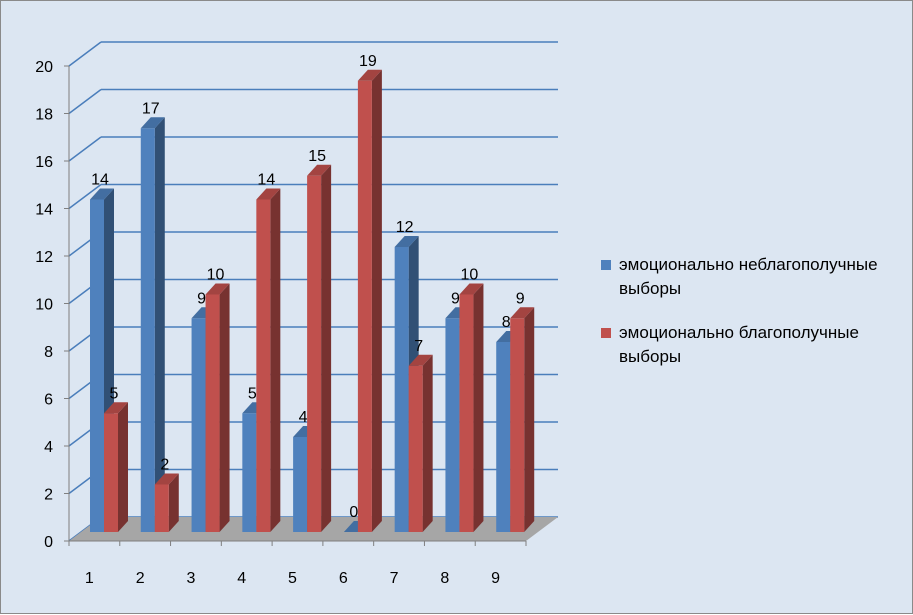  Describe the element at coordinates (89, 578) in the screenshot. I see `x-tick-label-1: 1` at that location.